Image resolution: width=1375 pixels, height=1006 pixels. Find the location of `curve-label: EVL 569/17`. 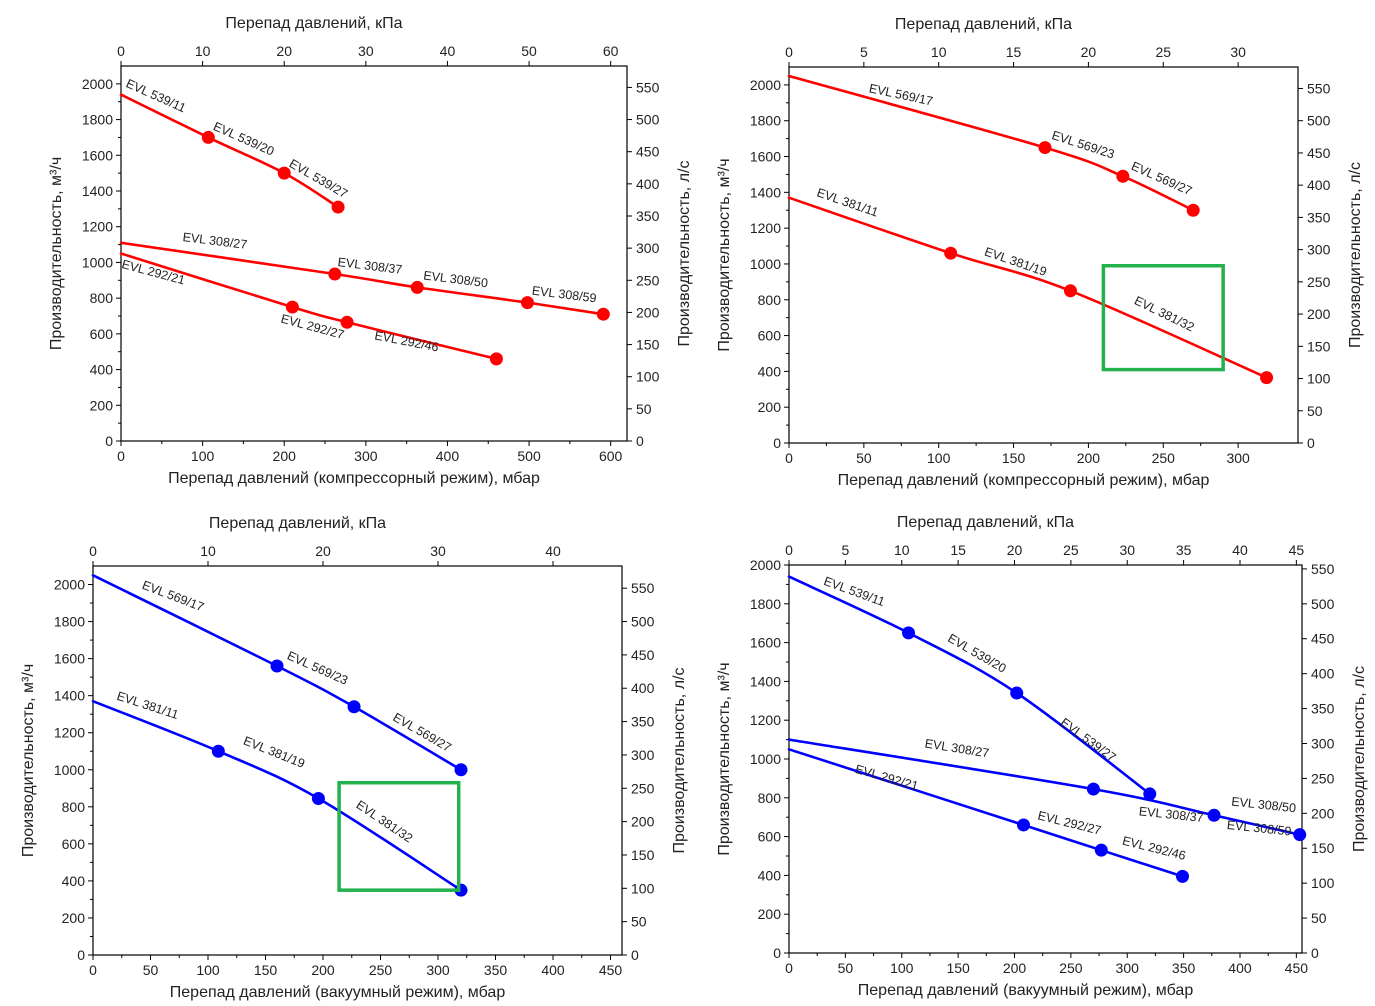

curve-label: EVL 569/17 is located at coordinates (173, 596).